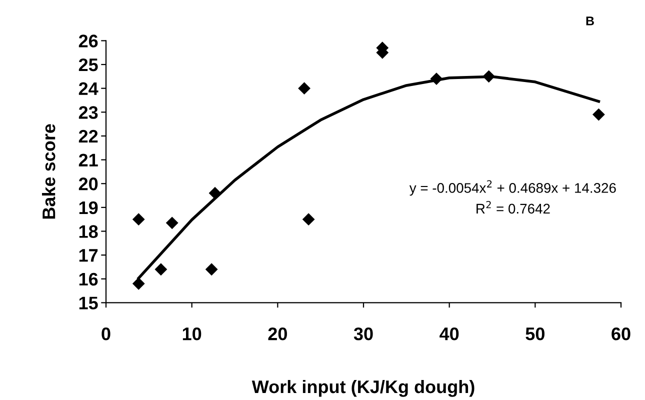 This screenshot has height=400, width=645. What do you see at coordinates (106, 333) in the screenshot?
I see `x-tick-label: 0` at bounding box center [106, 333].